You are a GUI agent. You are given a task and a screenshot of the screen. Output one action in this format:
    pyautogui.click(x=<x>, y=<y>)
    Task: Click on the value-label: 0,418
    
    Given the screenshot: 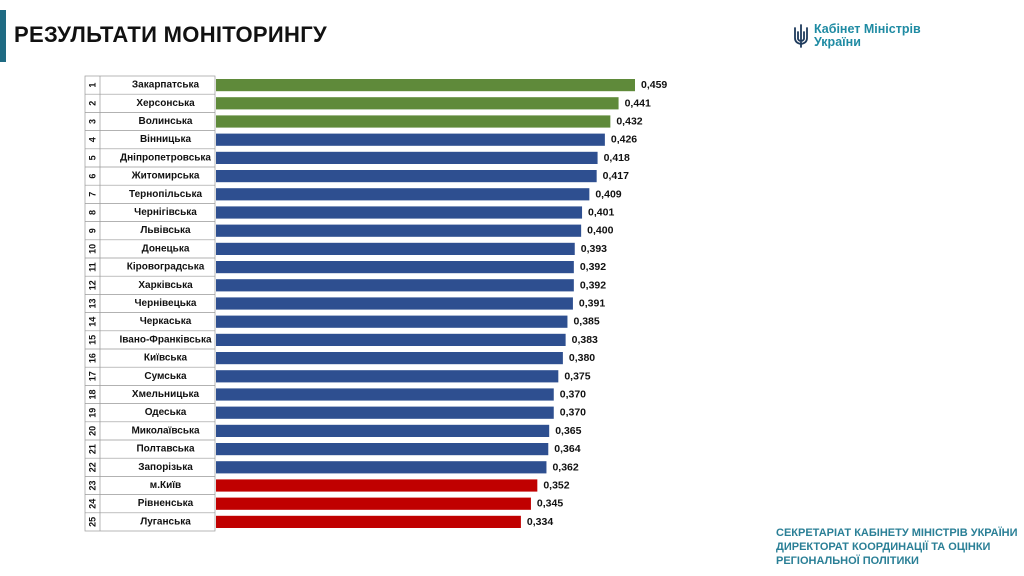 What is the action you would take?
    pyautogui.click(x=617, y=158)
    